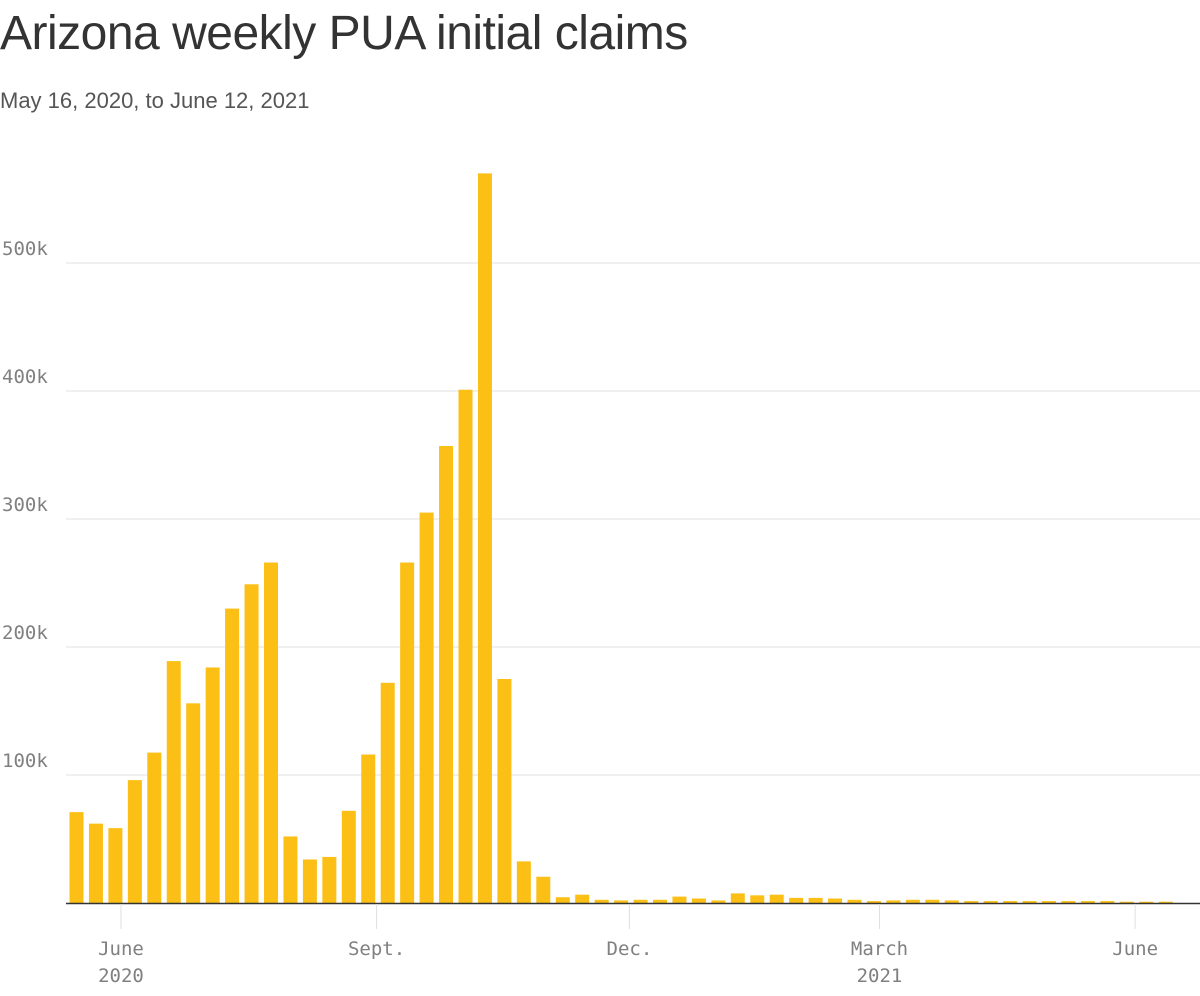 The width and height of the screenshot is (1200, 996). I want to click on y-tick-label: 100k, so click(25, 761).